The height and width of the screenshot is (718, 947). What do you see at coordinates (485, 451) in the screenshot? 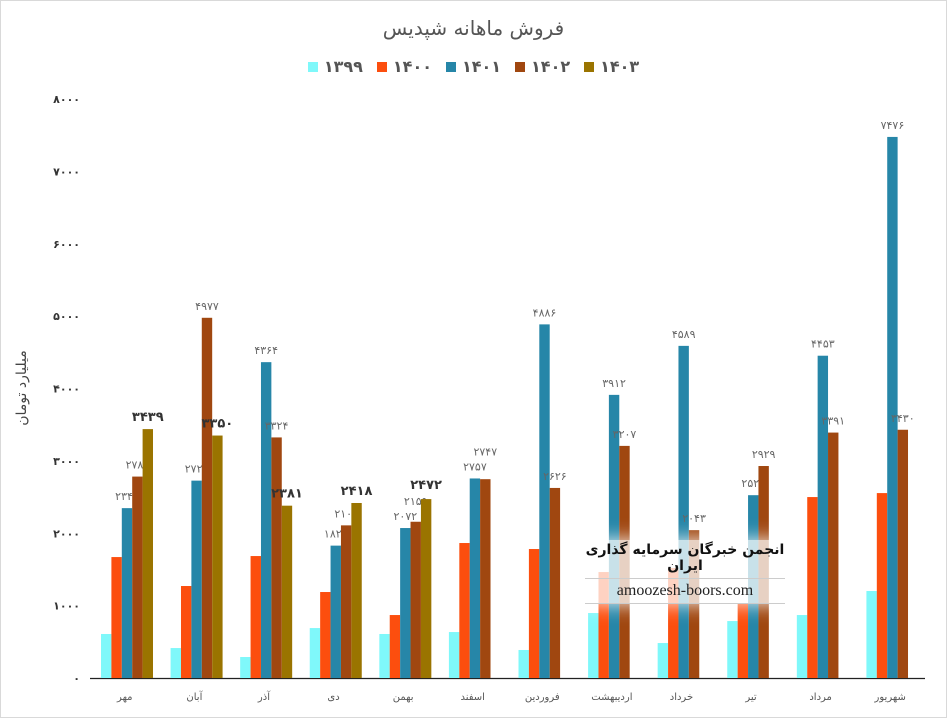
I see `data-label: ۲۷۴۷` at bounding box center [485, 451].